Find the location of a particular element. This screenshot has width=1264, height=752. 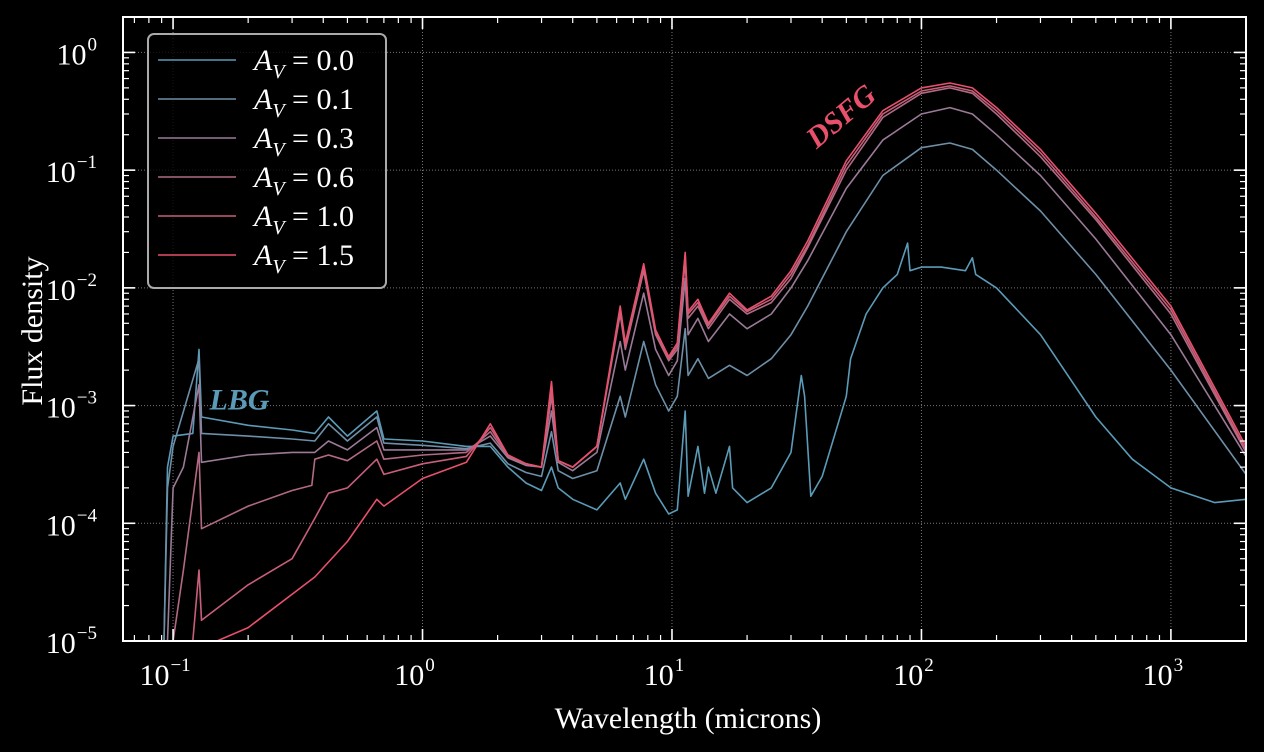

lbg-annotation: LBG is located at coordinates (239, 400).